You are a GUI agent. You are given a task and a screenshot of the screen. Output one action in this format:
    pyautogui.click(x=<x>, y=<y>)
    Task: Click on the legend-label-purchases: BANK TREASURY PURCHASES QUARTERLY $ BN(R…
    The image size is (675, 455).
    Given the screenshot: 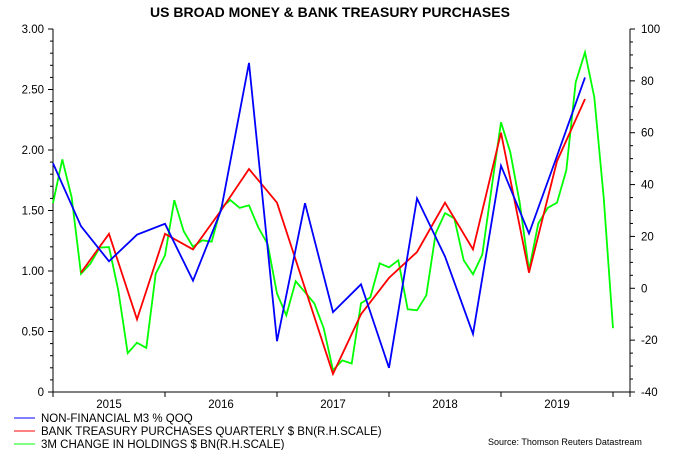 What is the action you would take?
    pyautogui.click(x=211, y=432)
    